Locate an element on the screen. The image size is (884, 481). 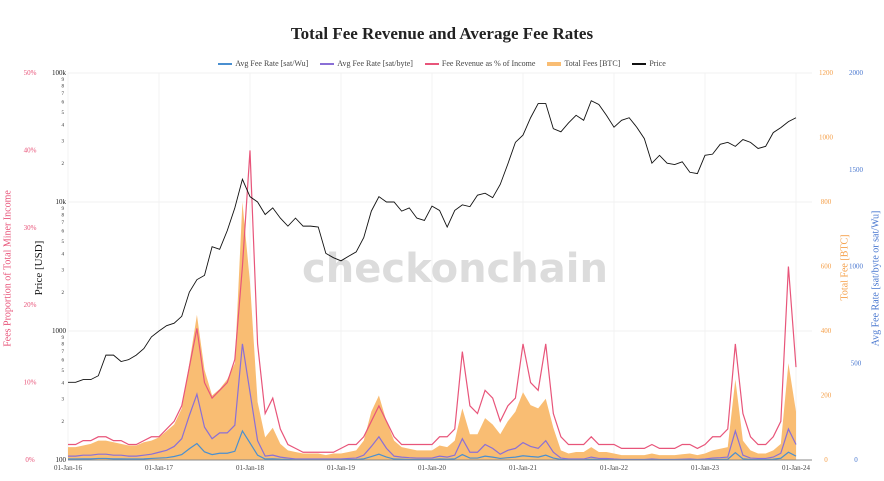
legend-label: Avg Fee Rate [sat/byte] is located at coordinates (375, 63).